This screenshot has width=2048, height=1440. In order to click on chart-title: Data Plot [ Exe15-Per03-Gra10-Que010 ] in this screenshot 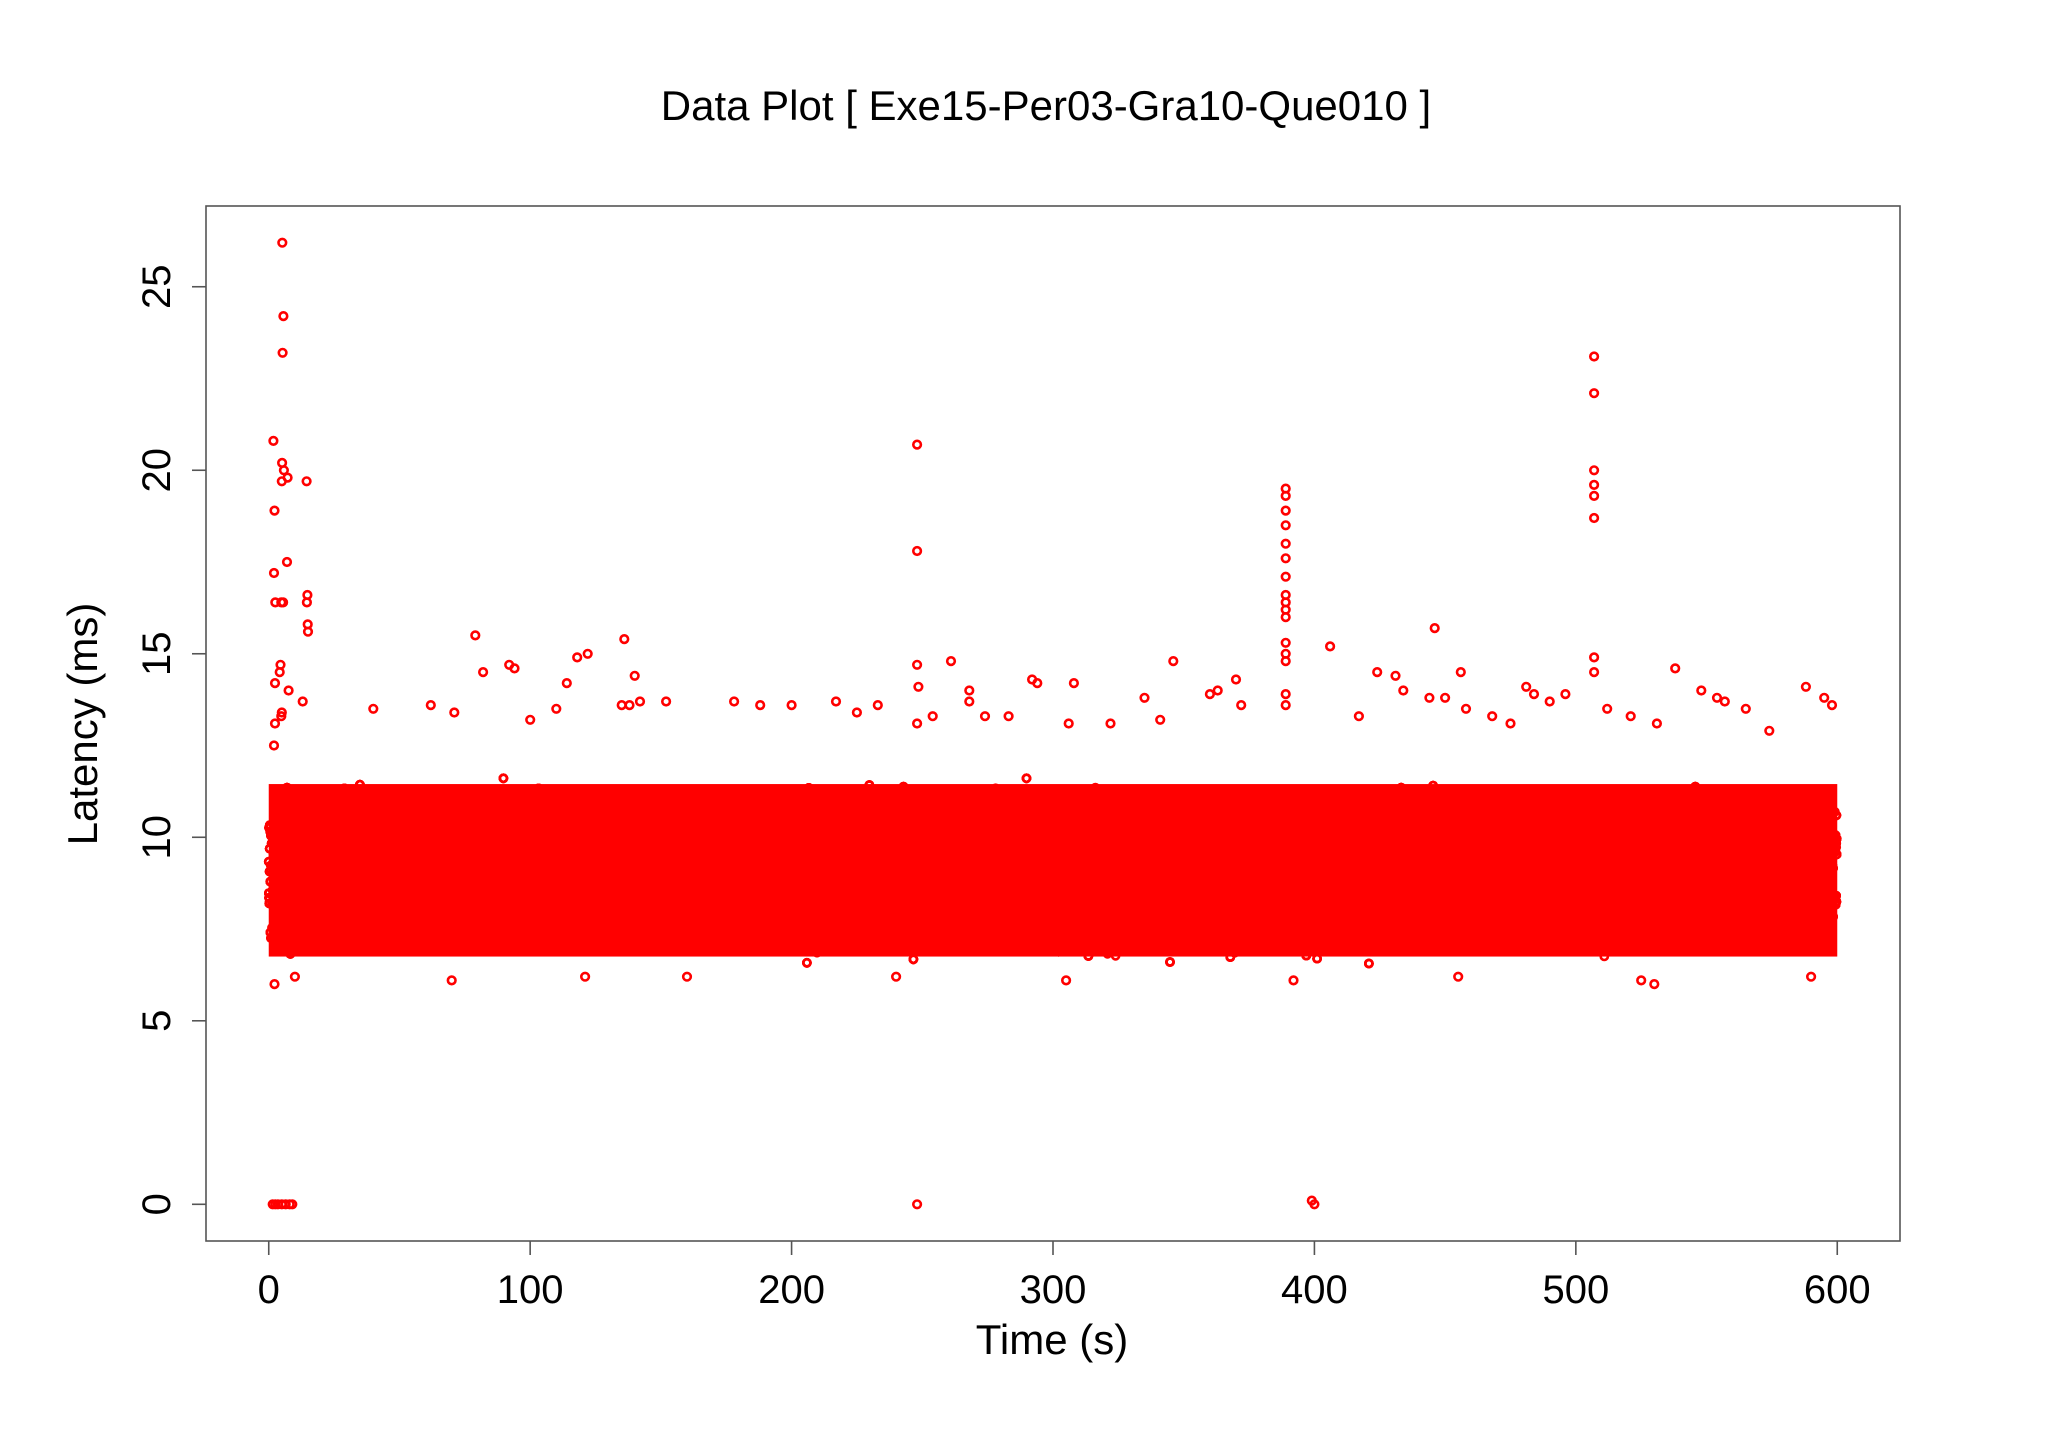, I will do `click(1046, 105)`.